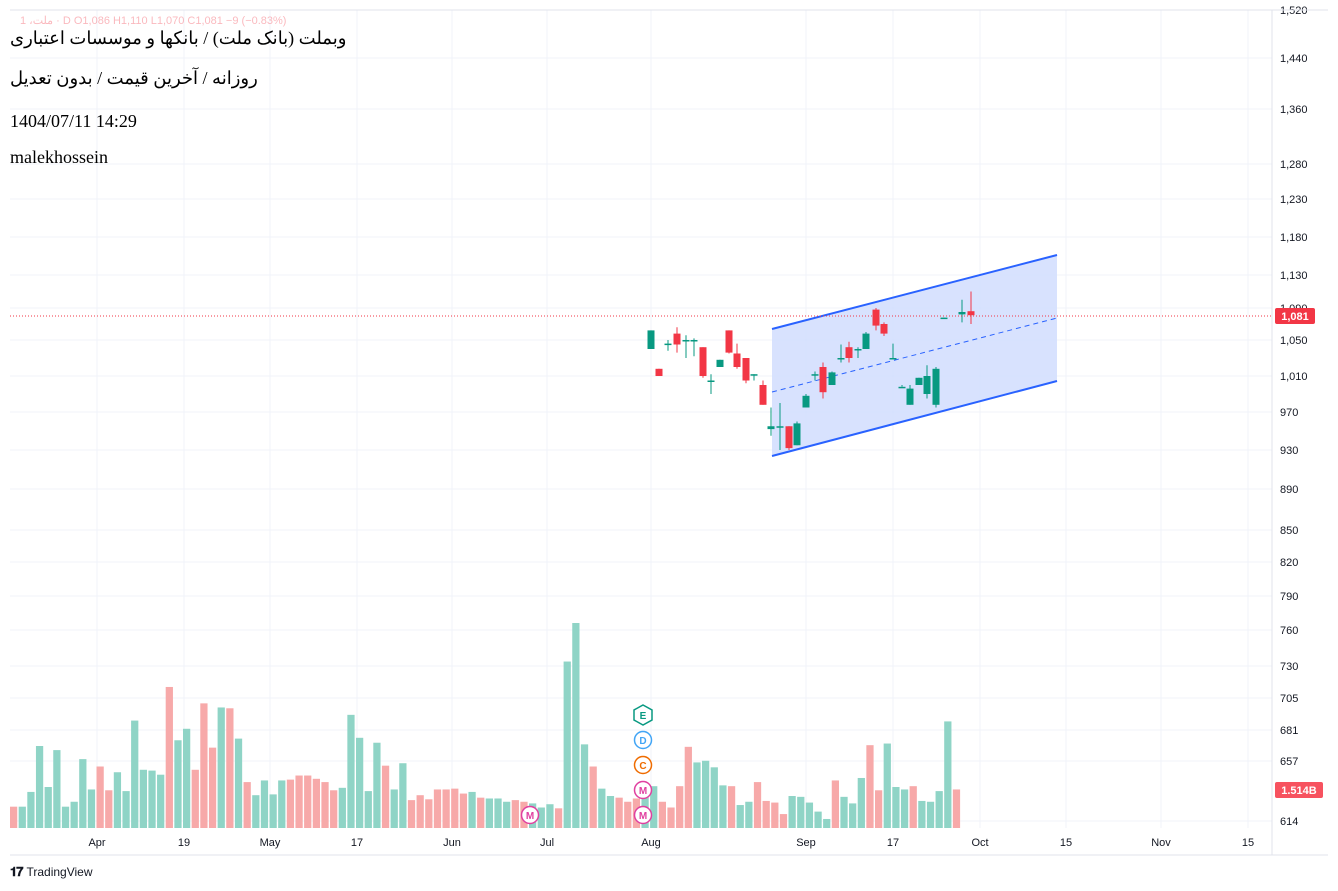 The height and width of the screenshot is (891, 1338). I want to click on chart-author: malekhossein, so click(59, 157).